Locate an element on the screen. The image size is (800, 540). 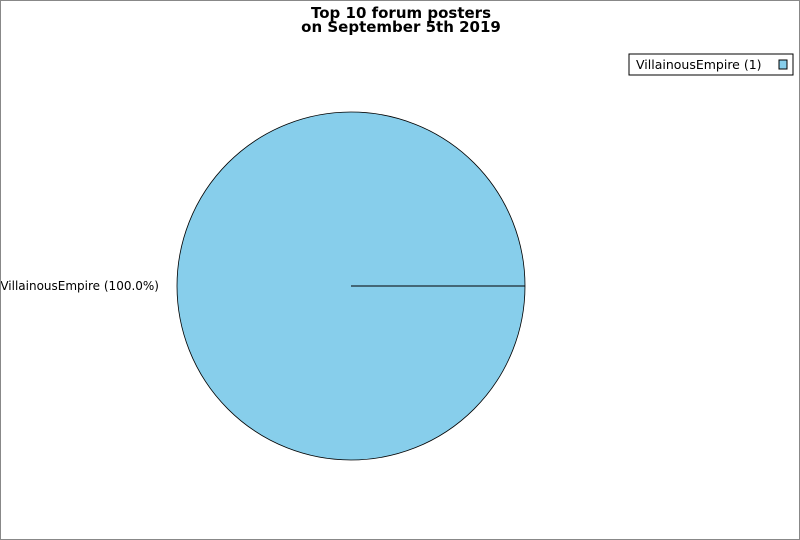
slice-label: VillainousEmpire (100.0%) is located at coordinates (80, 286).